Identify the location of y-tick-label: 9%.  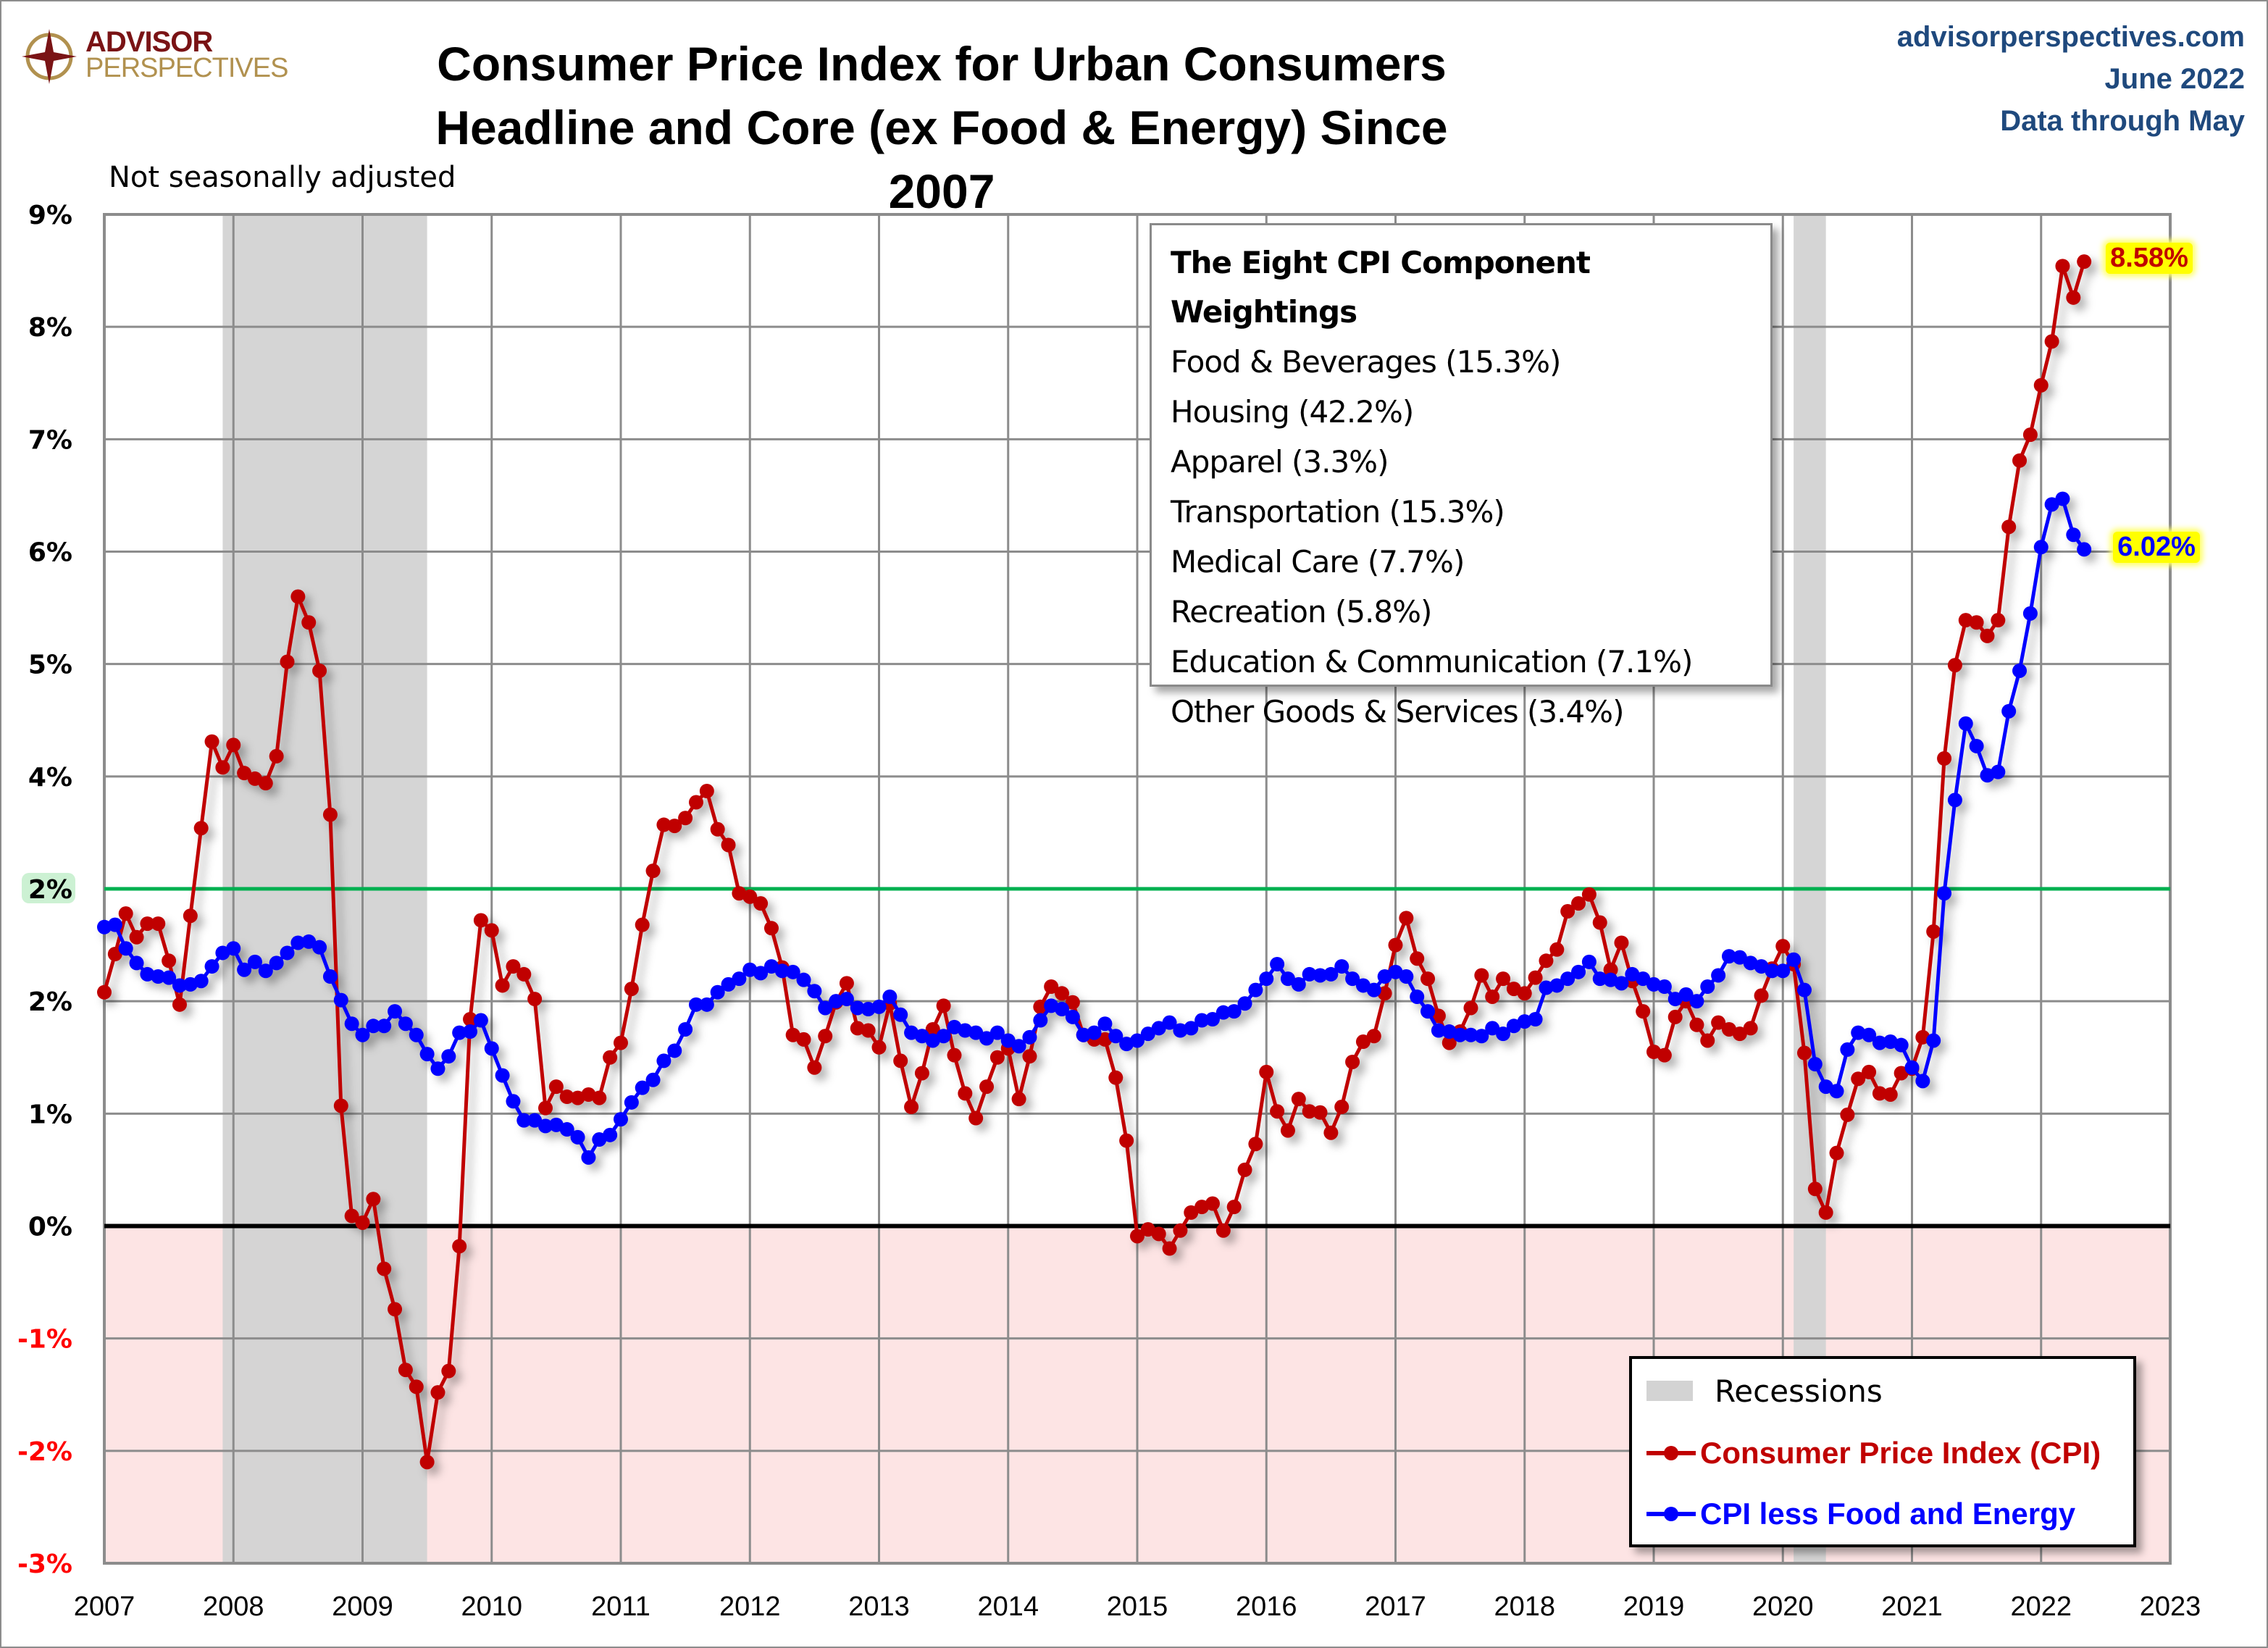
(50, 215).